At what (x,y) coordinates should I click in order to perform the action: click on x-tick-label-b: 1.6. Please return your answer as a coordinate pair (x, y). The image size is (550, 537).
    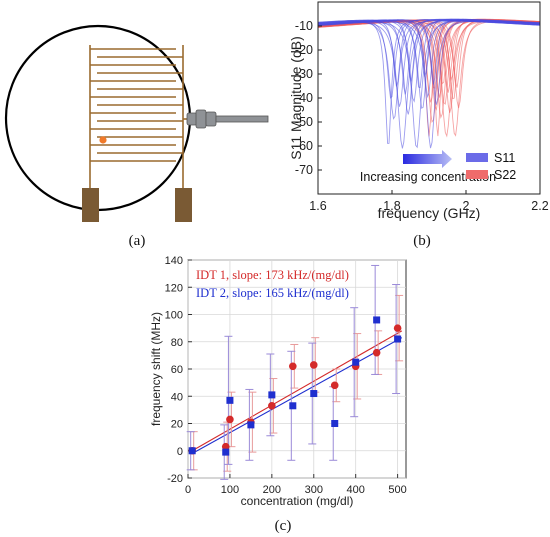
    Looking at the image, I should click on (317, 206).